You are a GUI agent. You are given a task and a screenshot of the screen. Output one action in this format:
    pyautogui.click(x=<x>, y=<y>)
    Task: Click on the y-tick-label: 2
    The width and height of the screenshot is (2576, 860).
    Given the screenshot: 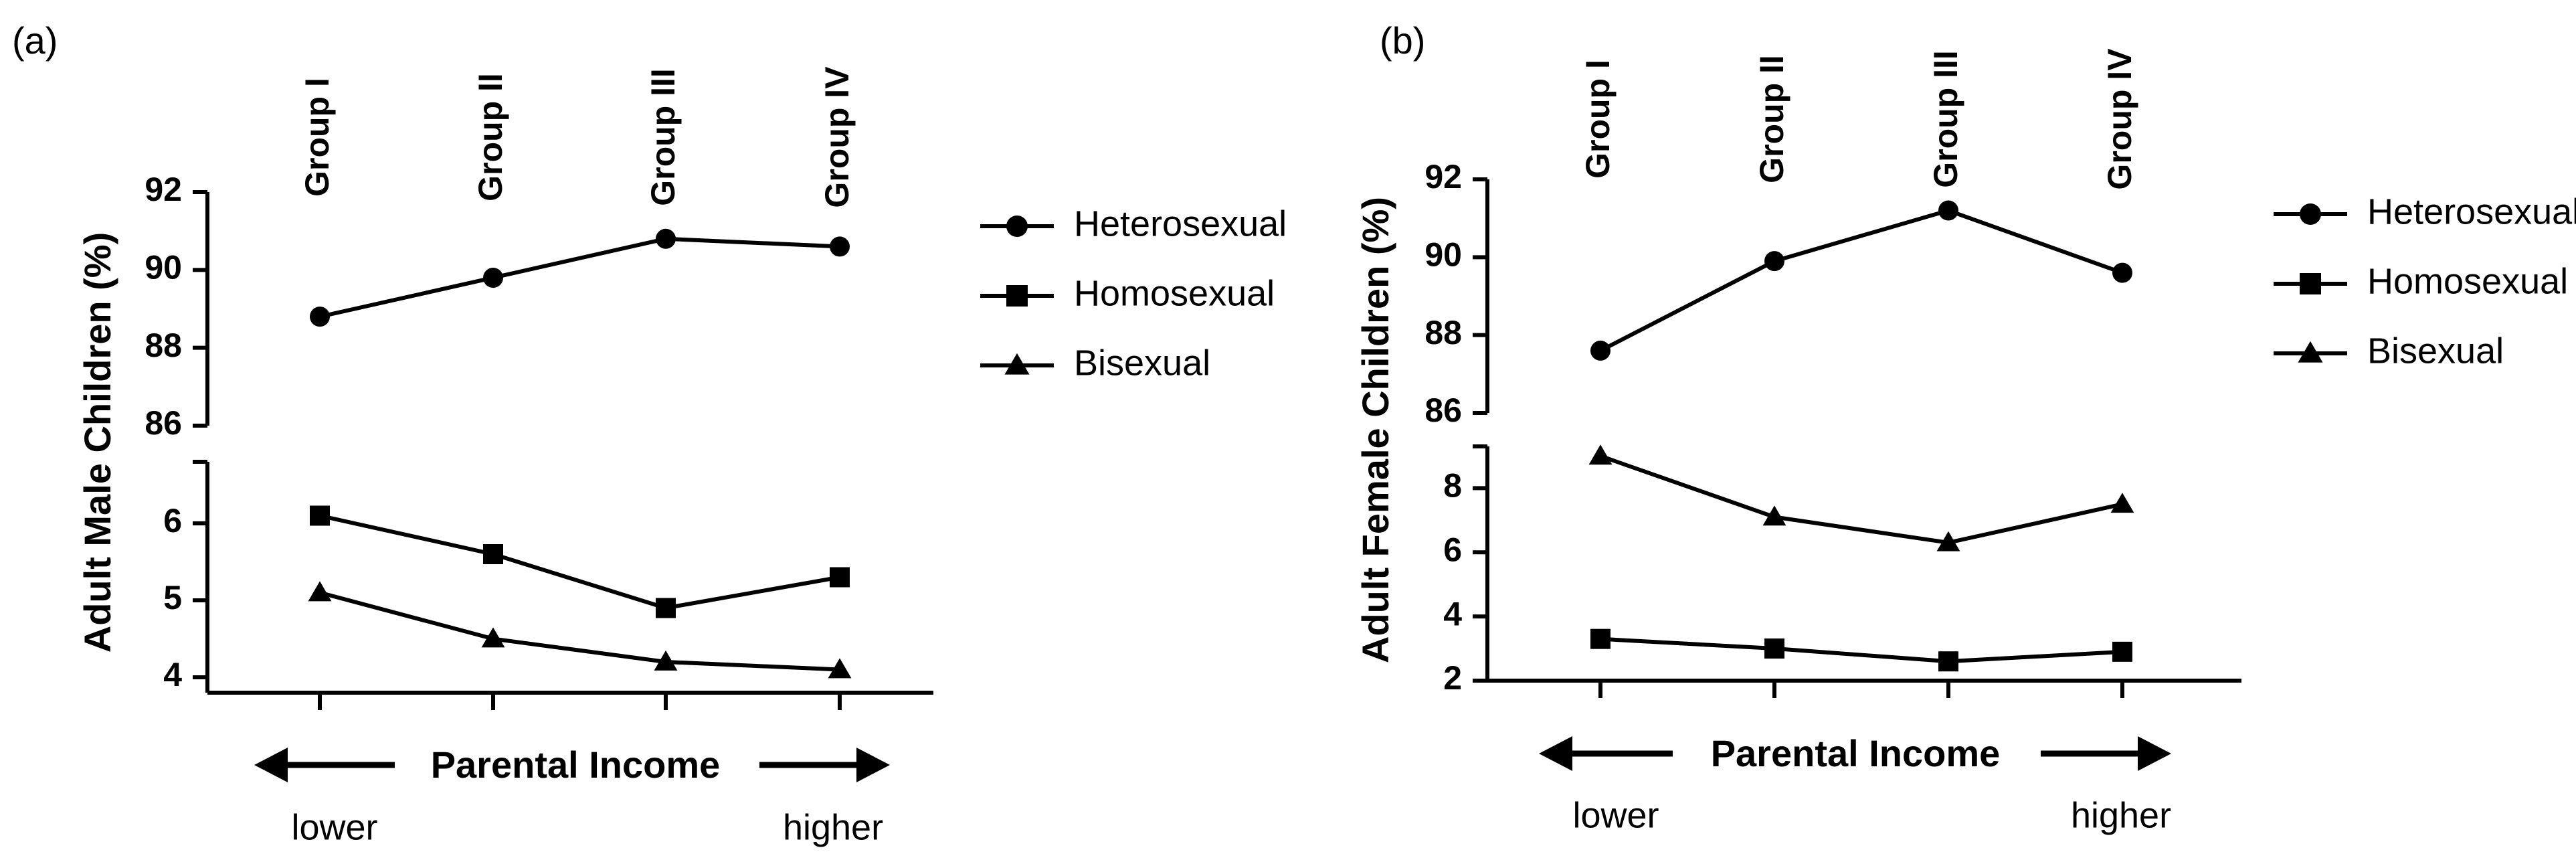 What is the action you would take?
    pyautogui.click(x=1452, y=678)
    